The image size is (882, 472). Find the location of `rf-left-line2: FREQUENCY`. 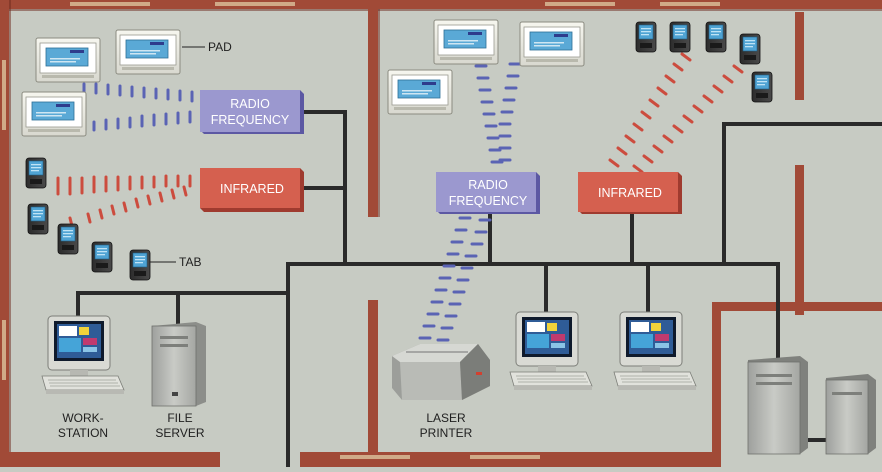

rf-left-line2: FREQUENCY is located at coordinates (250, 120).